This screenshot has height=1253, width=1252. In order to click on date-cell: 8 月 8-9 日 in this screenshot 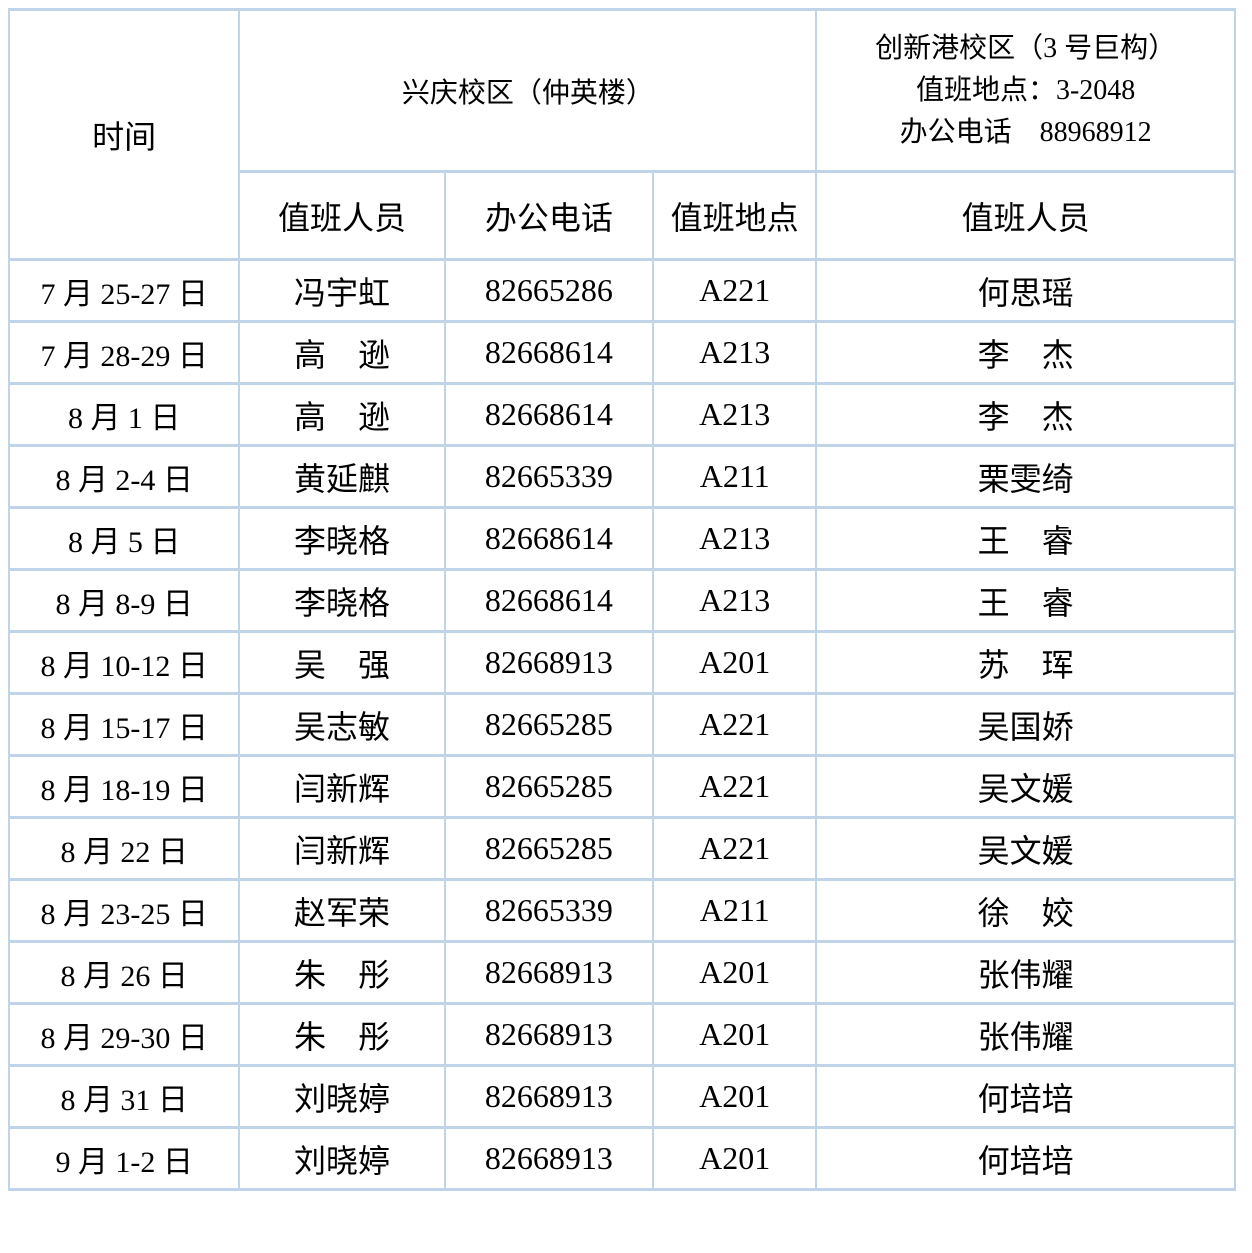, I will do `click(124, 600)`.